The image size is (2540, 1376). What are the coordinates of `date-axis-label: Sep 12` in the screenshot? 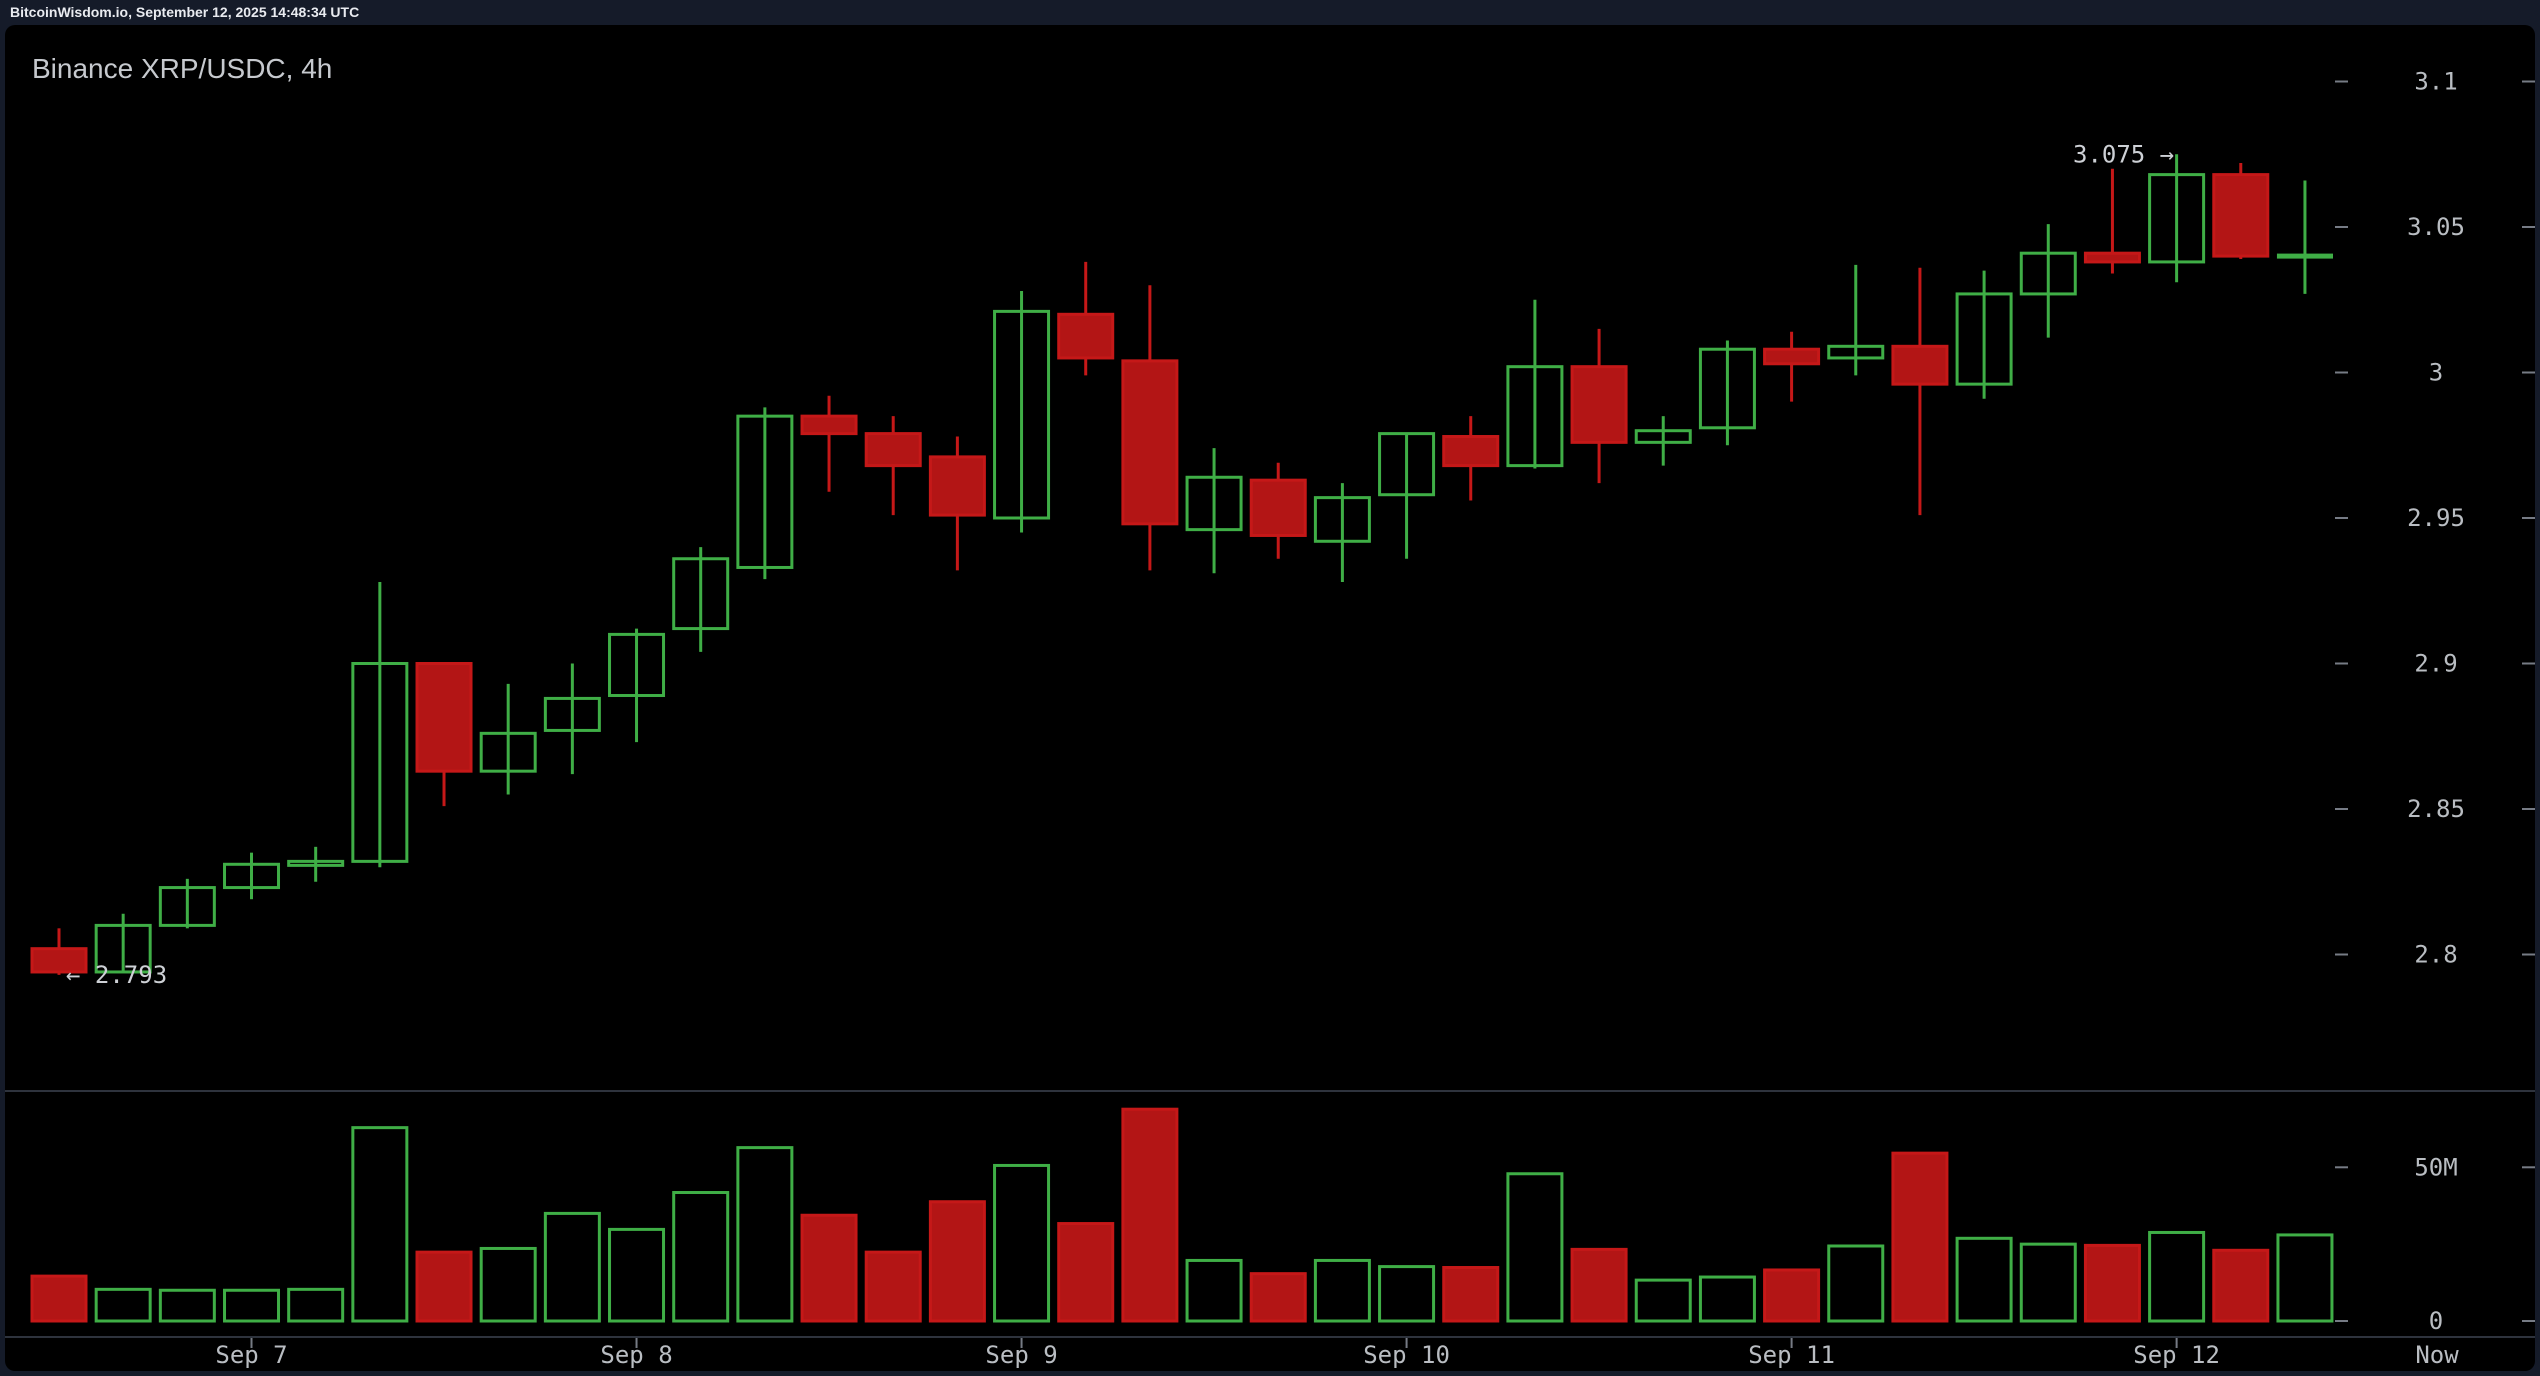 It's located at (2176, 1355).